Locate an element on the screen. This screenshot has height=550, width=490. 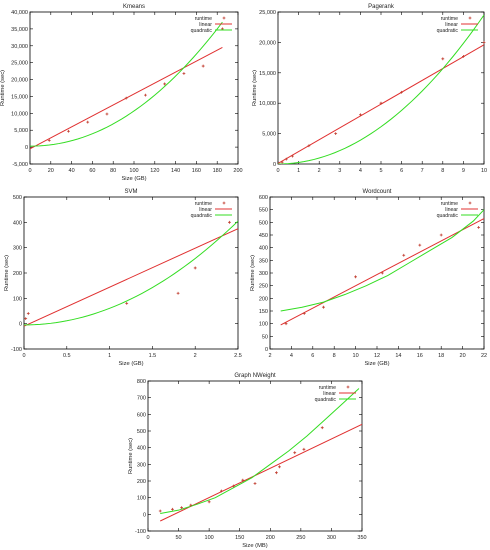
y-tick-label: 15,000 is located at coordinates (267, 74).